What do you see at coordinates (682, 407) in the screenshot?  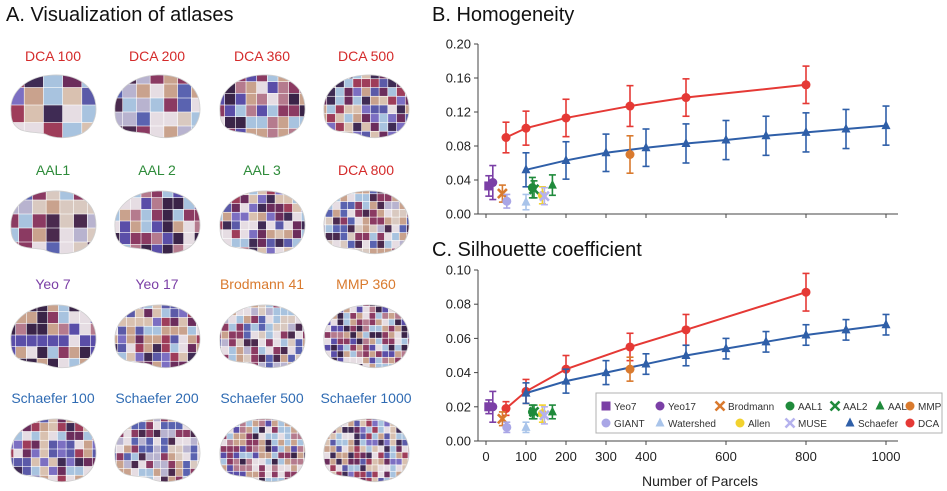 I see `legend-label: Yeo17` at bounding box center [682, 407].